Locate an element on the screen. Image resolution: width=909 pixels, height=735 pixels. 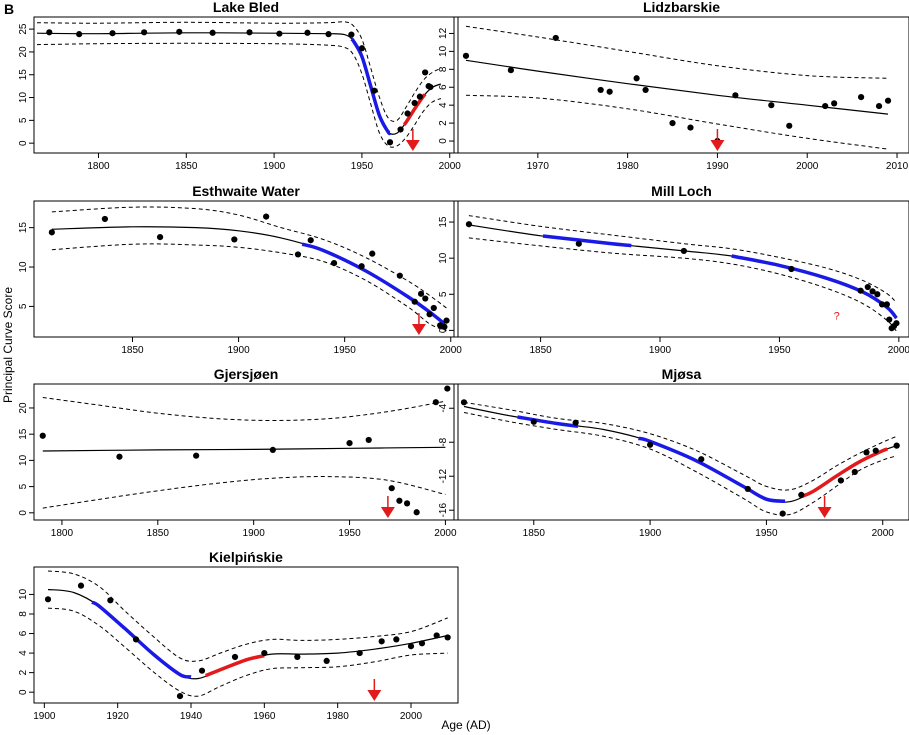
mill-loch-ytick-label-0: 0 is located at coordinates (443, 330).